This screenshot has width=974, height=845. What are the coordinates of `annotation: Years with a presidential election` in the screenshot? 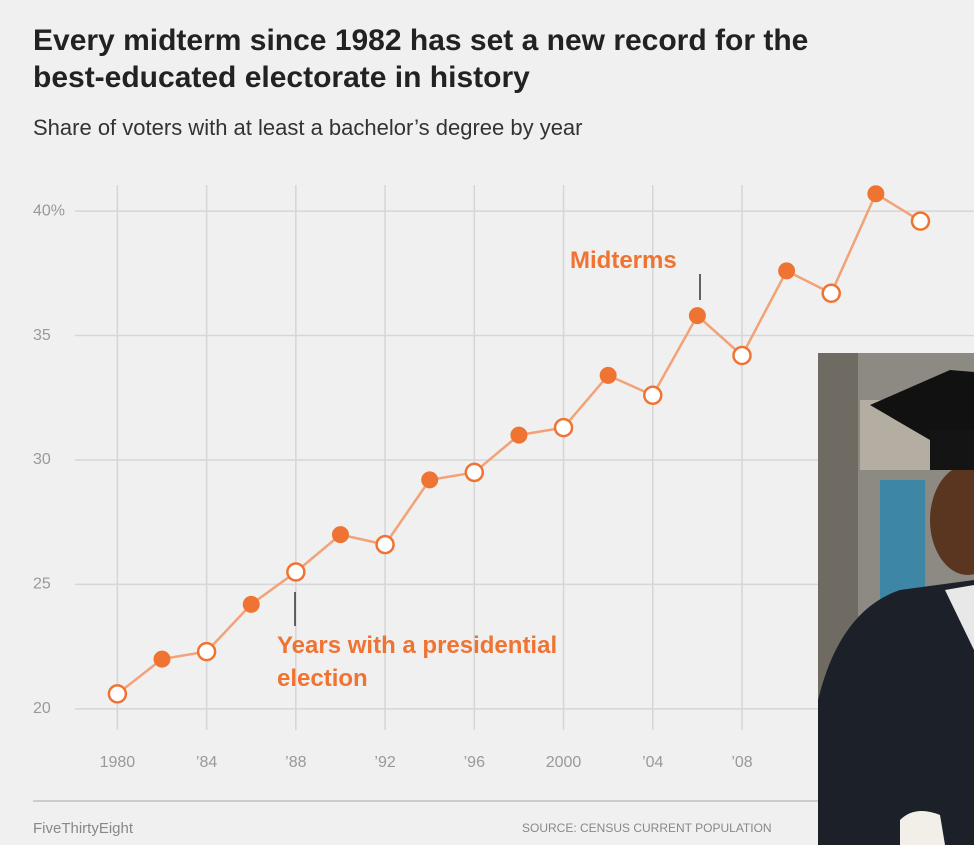 It's located at (417, 662).